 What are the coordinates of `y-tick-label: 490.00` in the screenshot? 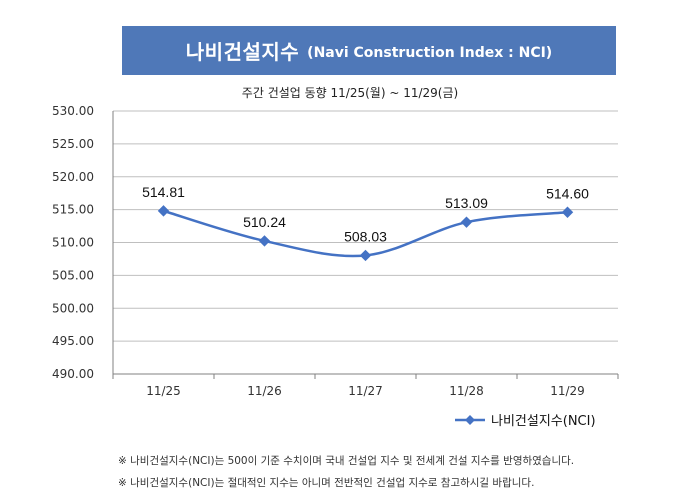 It's located at (73, 374).